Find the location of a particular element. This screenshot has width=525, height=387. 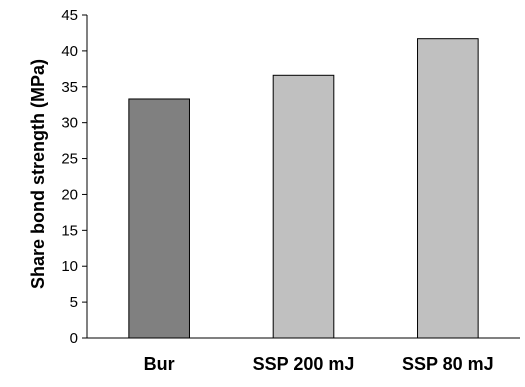

y-tick-label: 40 is located at coordinates (69, 51).